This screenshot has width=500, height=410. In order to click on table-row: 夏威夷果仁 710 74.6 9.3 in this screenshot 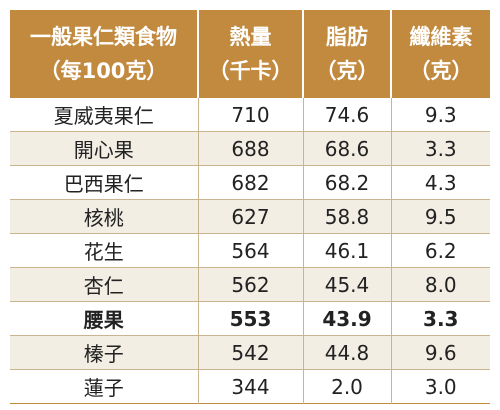, I will do `click(250, 115)`.